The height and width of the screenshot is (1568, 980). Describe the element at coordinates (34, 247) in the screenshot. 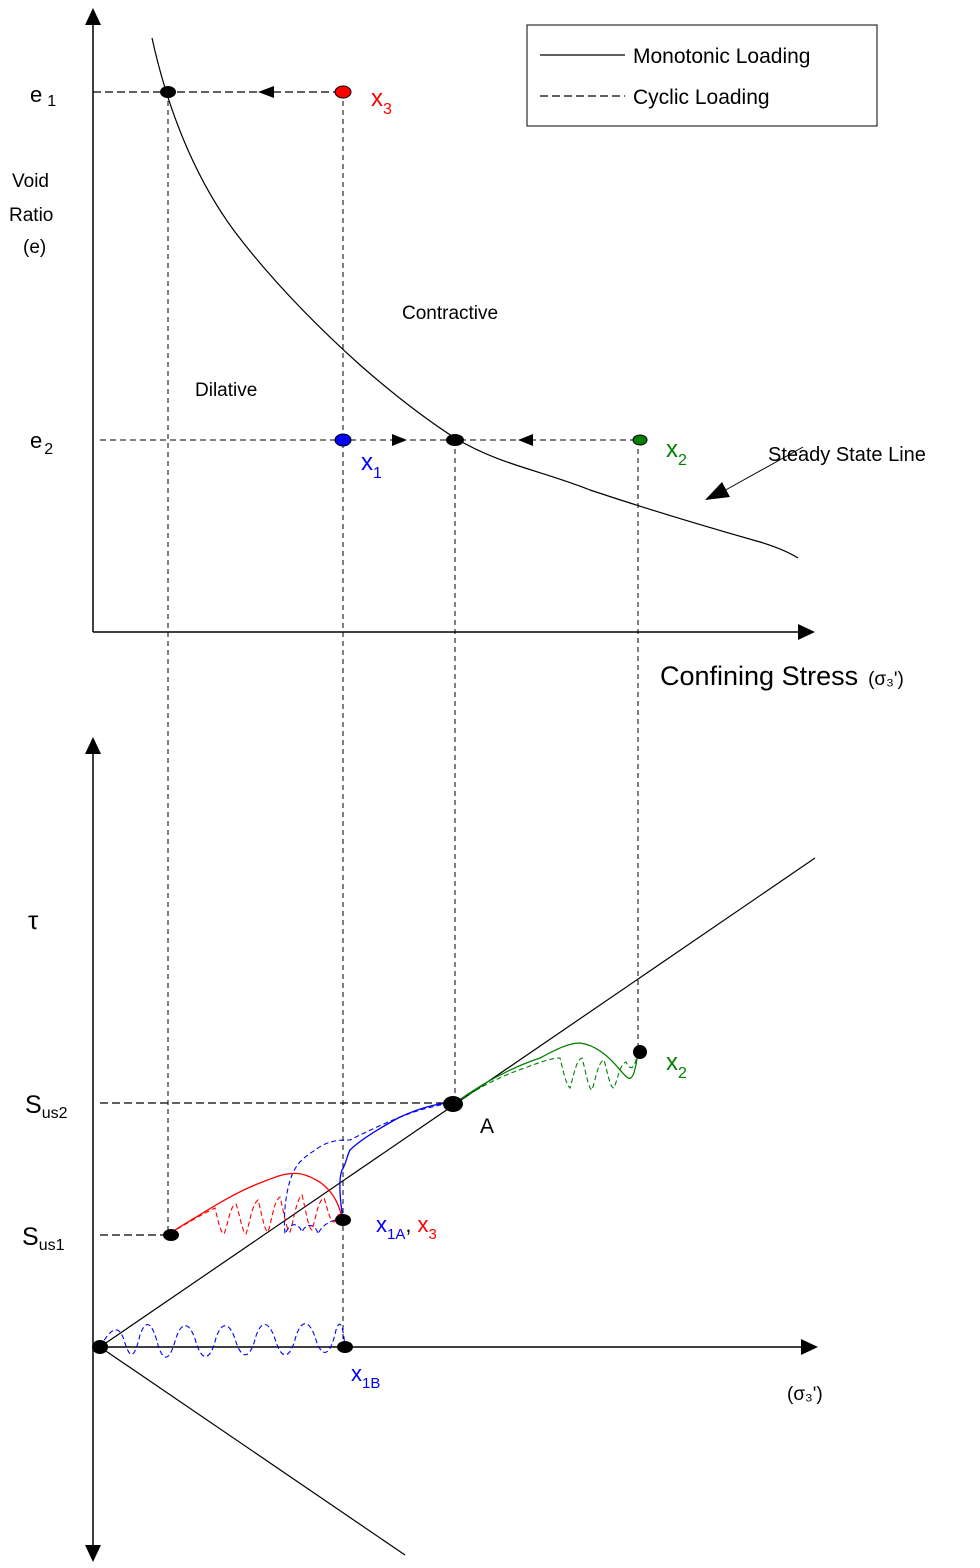

I see `y-axis-label-e: (e)` at that location.